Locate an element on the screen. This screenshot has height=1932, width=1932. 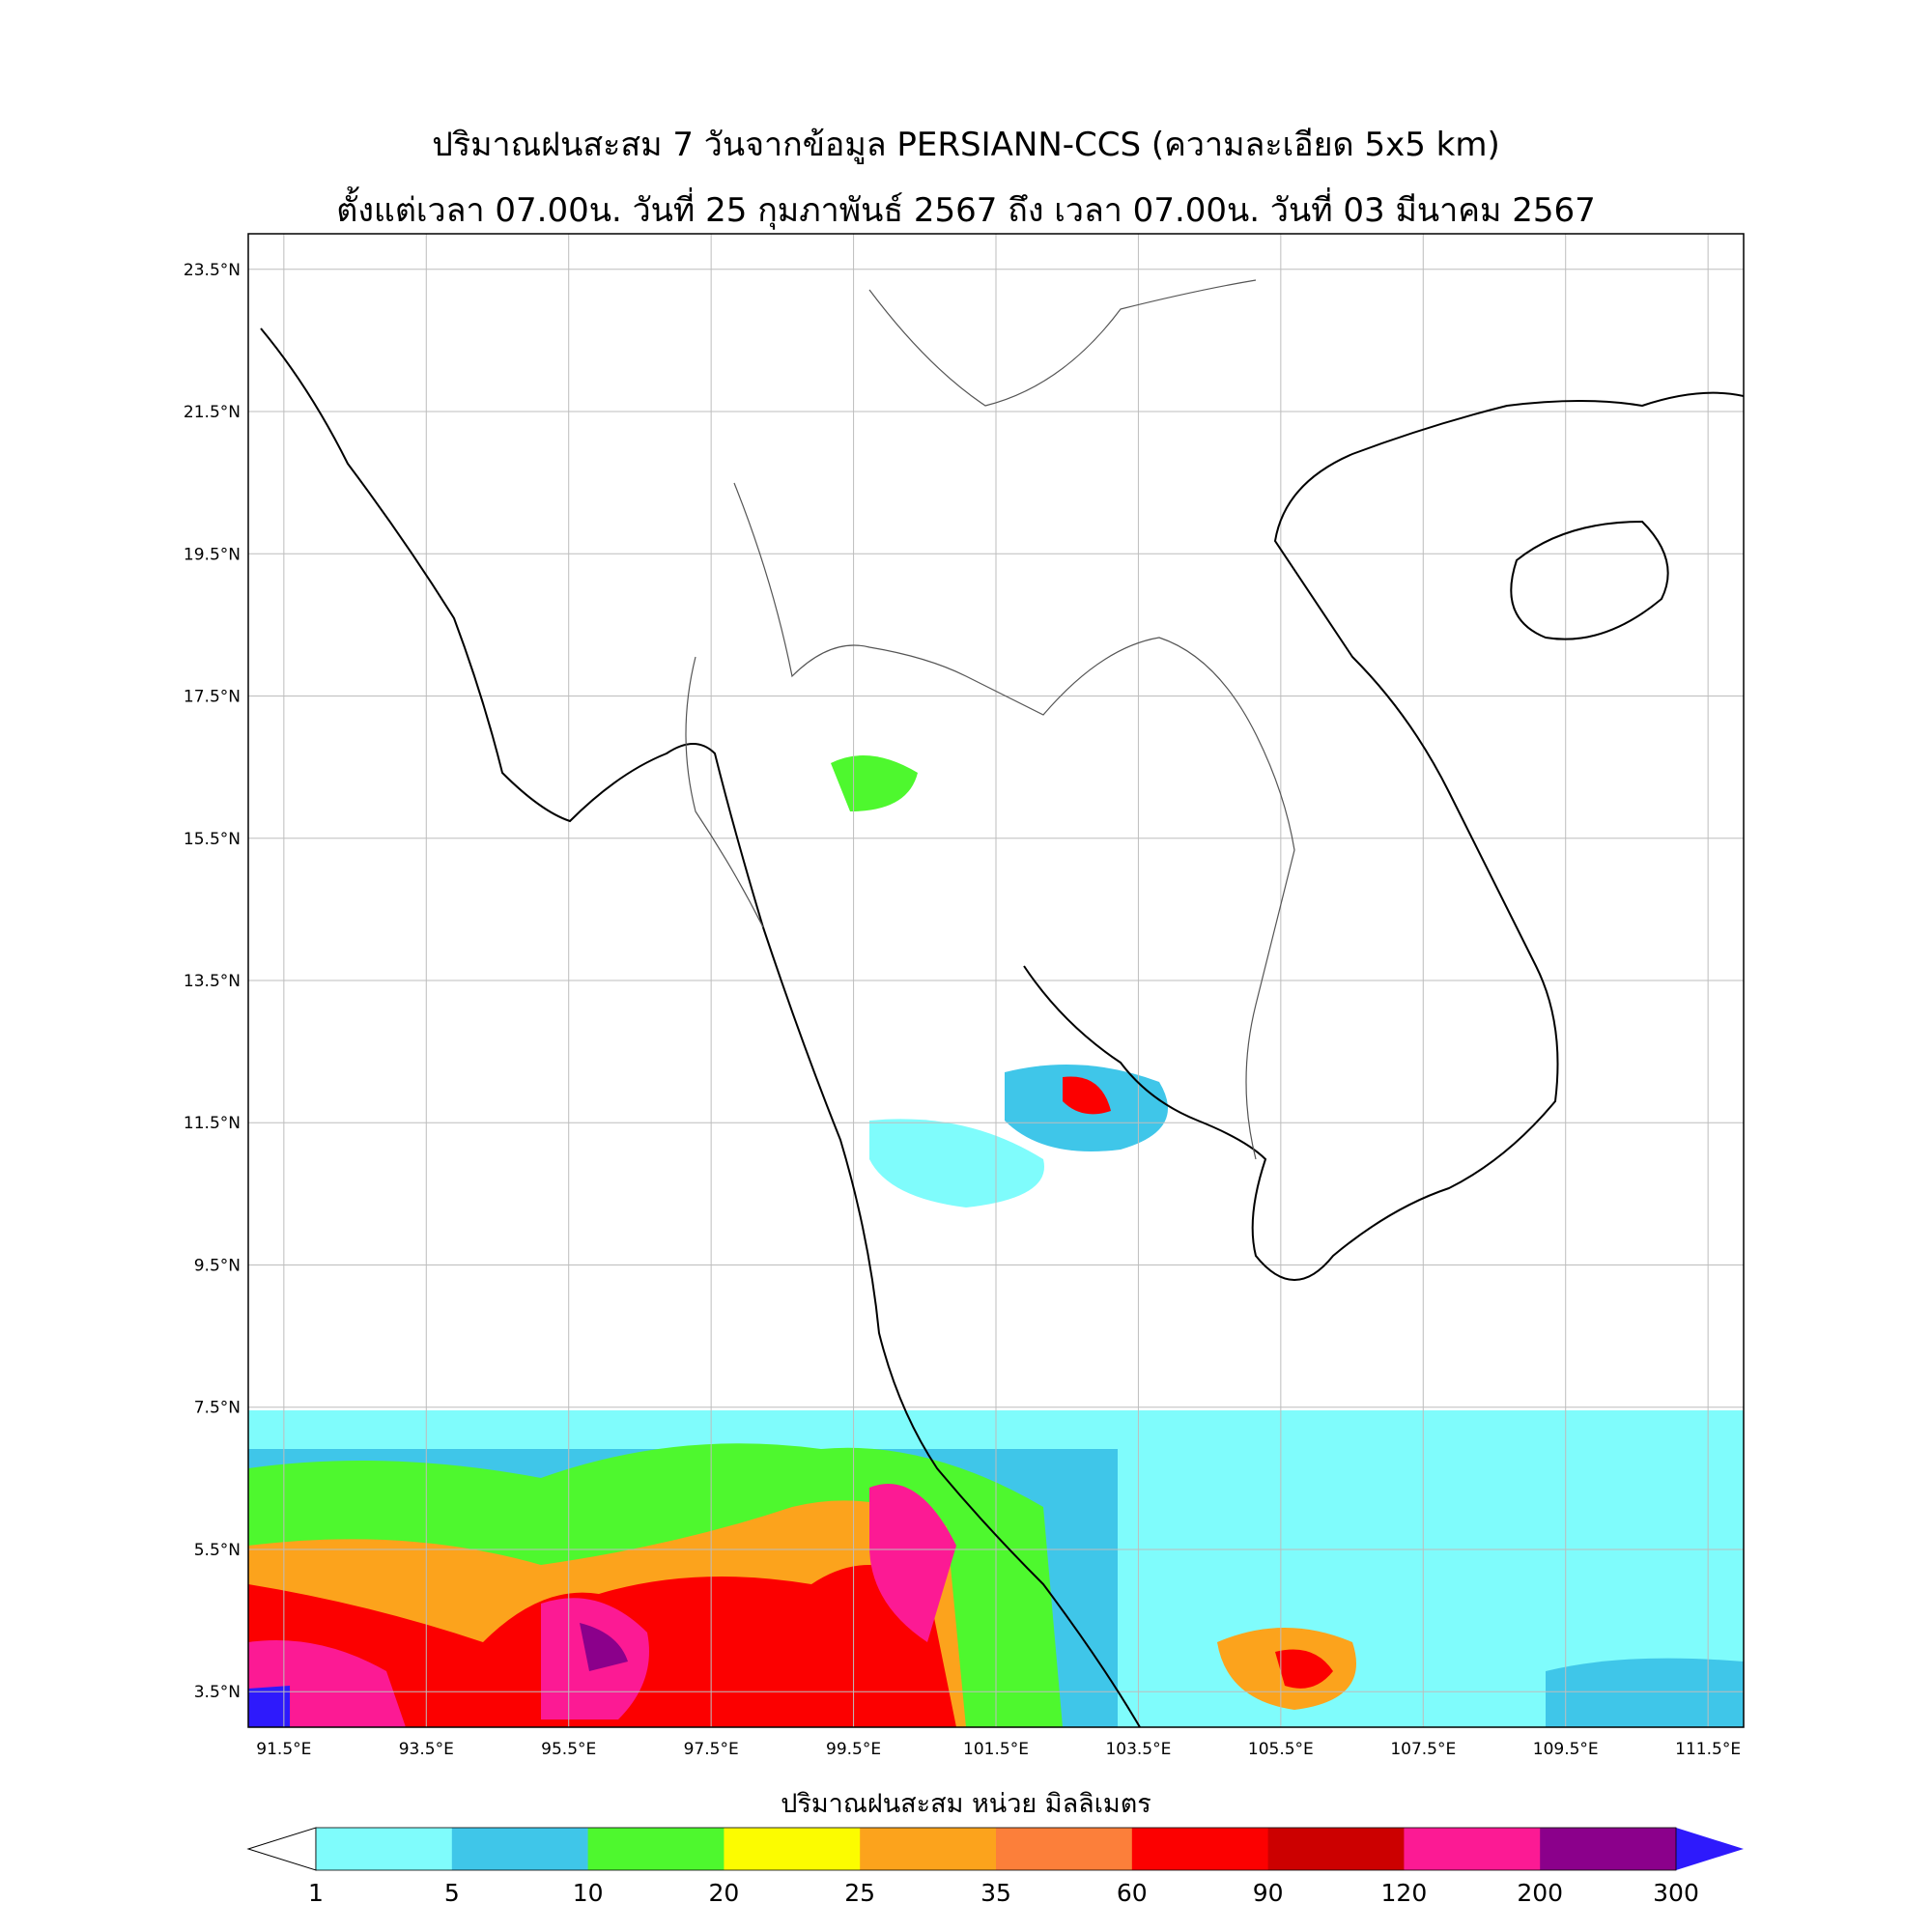
colorbar: 1 5 10 20 25 35 60 90 120 200 300 is located at coordinates (995, 1867).